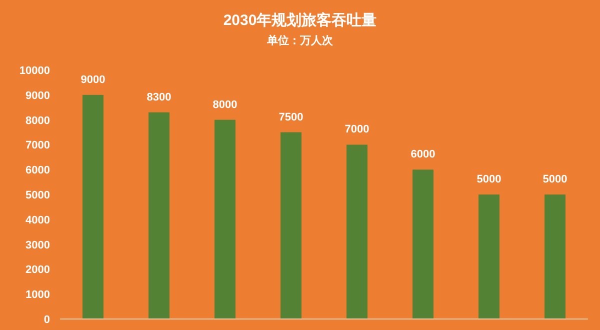  I want to click on data-label: 8000, so click(225, 104).